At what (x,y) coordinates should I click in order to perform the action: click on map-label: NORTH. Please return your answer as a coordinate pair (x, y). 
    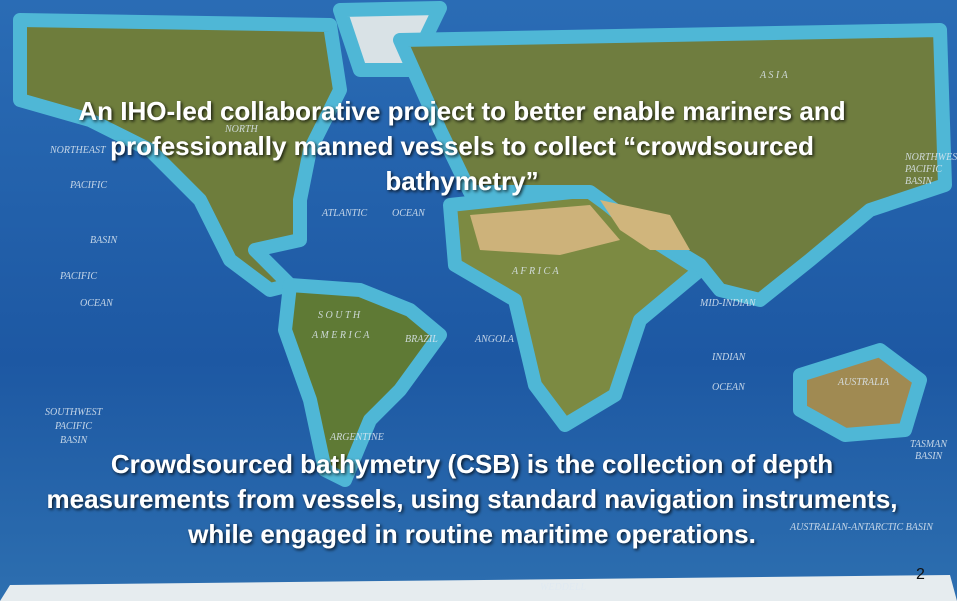
    Looking at the image, I should click on (241, 129).